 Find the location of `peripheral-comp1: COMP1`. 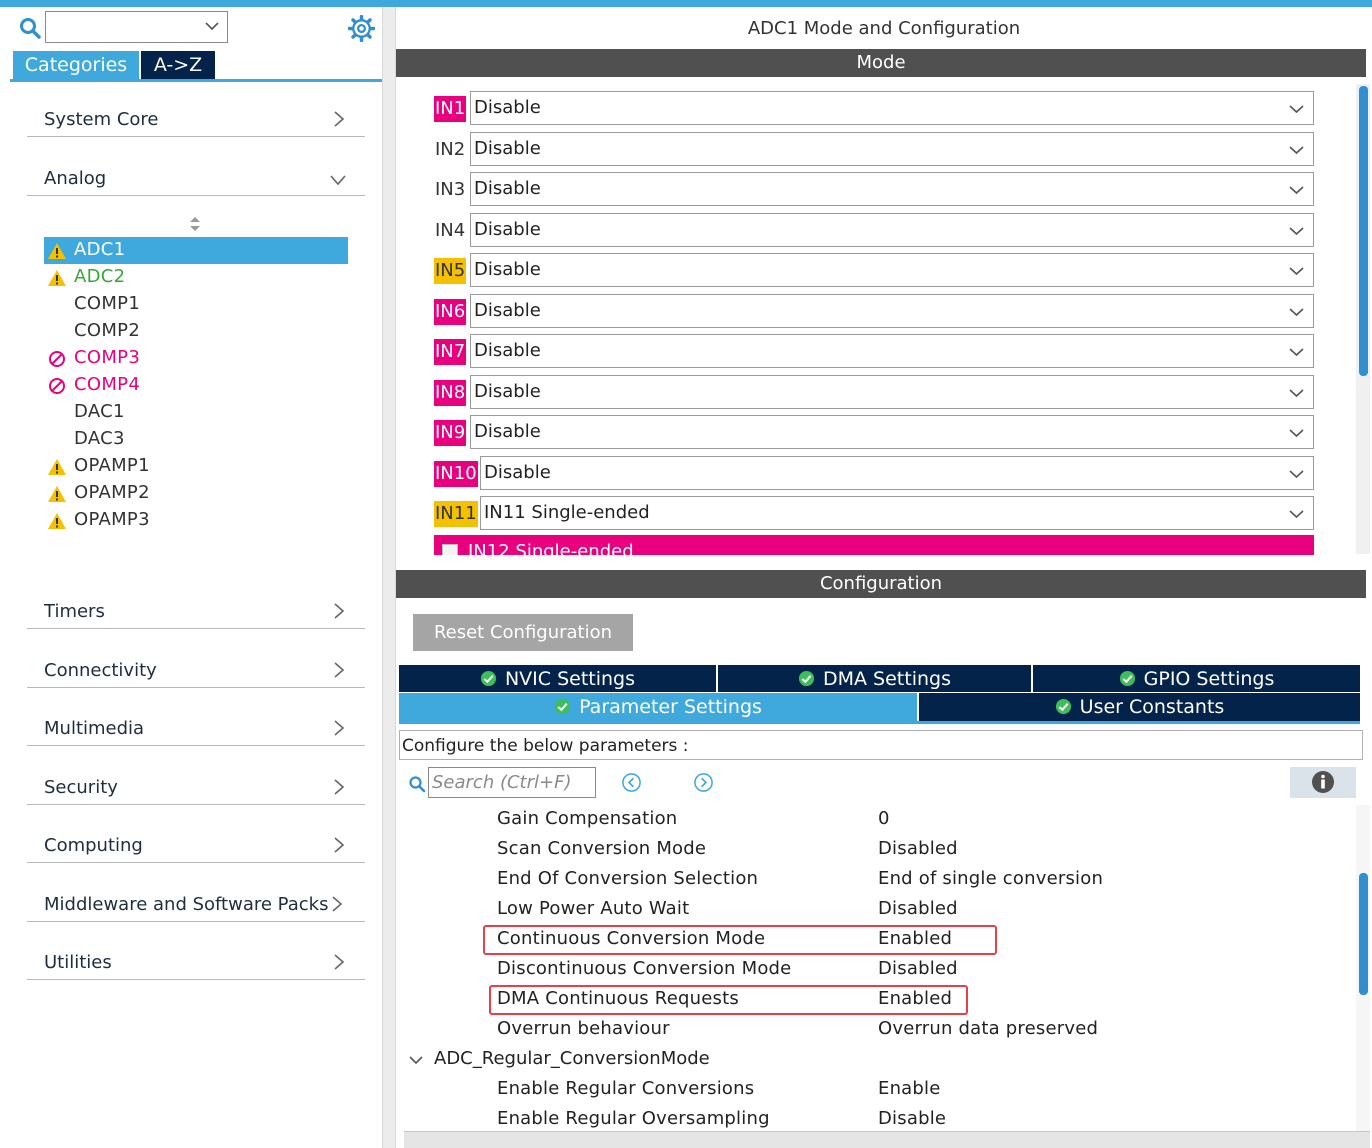

peripheral-comp1: COMP1 is located at coordinates (196, 304).